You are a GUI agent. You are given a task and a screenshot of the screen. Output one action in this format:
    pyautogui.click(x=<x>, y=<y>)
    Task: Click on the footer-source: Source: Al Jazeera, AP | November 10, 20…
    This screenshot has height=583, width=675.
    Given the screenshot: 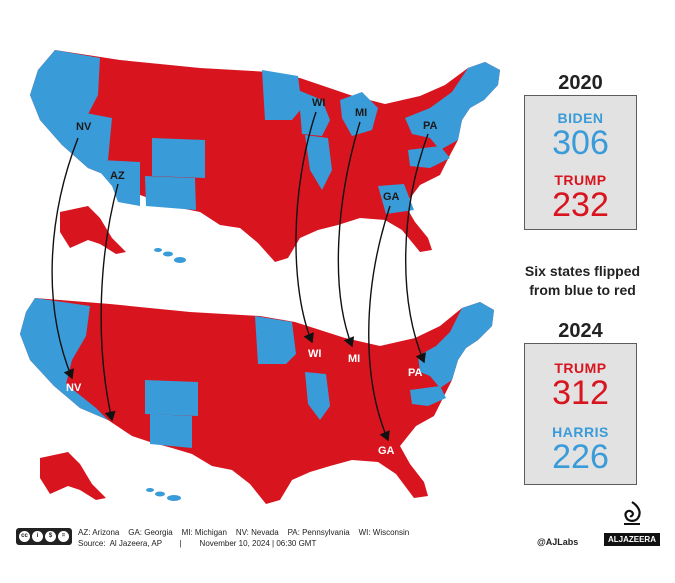 What is the action you would take?
    pyautogui.click(x=197, y=543)
    